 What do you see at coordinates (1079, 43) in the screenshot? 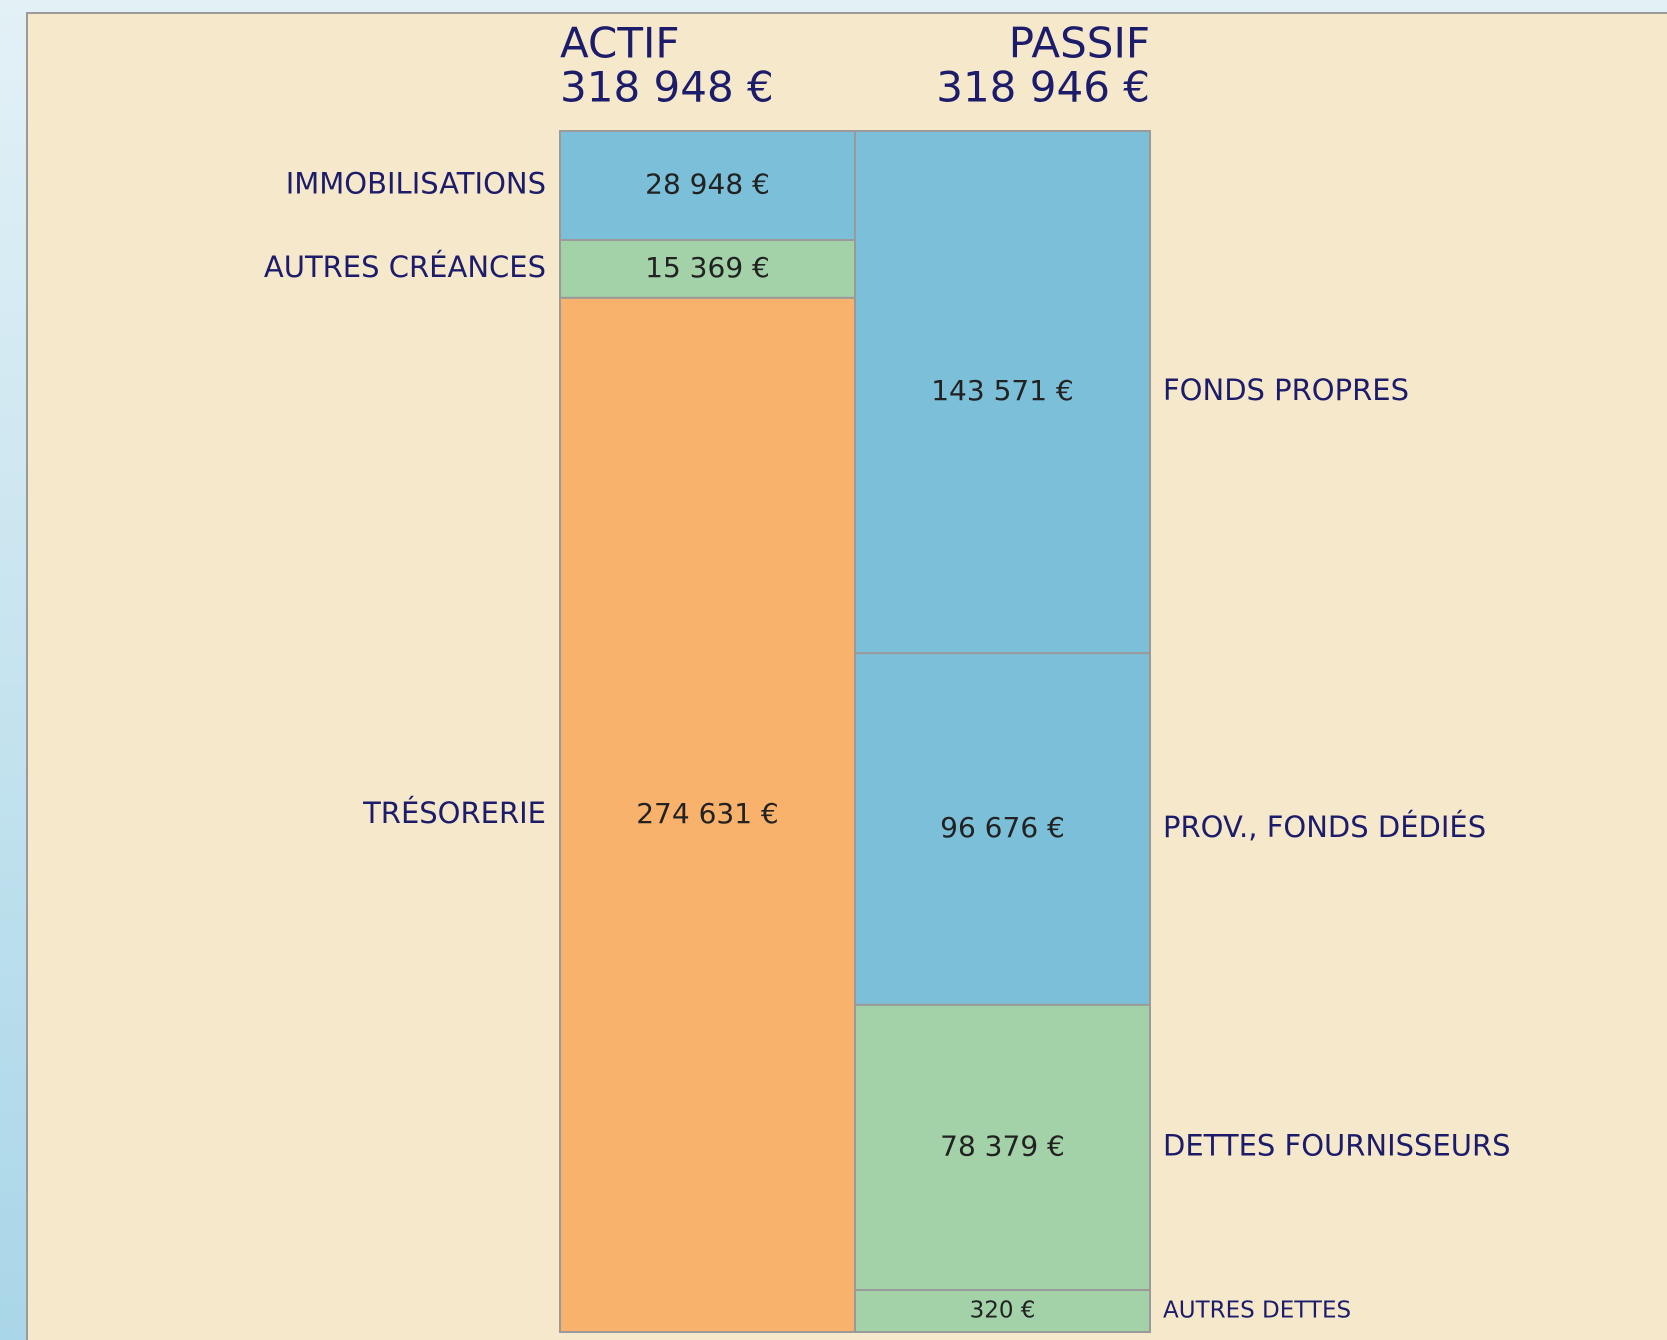
I see `column-title: PASSIF` at bounding box center [1079, 43].